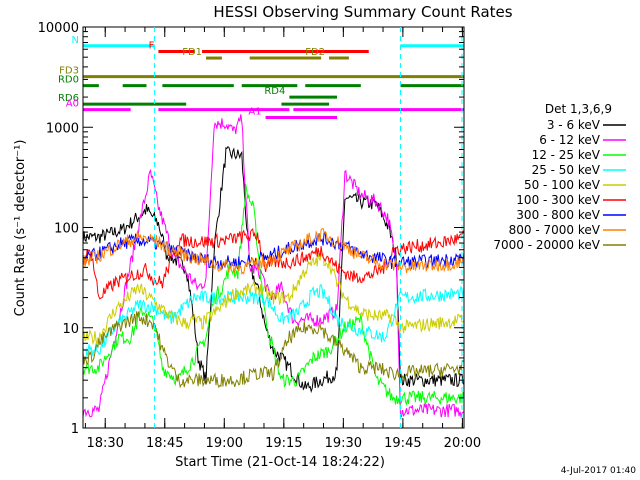 This screenshot has height=480, width=640. I want to click on x-tick-label: 18:30, so click(104, 443).